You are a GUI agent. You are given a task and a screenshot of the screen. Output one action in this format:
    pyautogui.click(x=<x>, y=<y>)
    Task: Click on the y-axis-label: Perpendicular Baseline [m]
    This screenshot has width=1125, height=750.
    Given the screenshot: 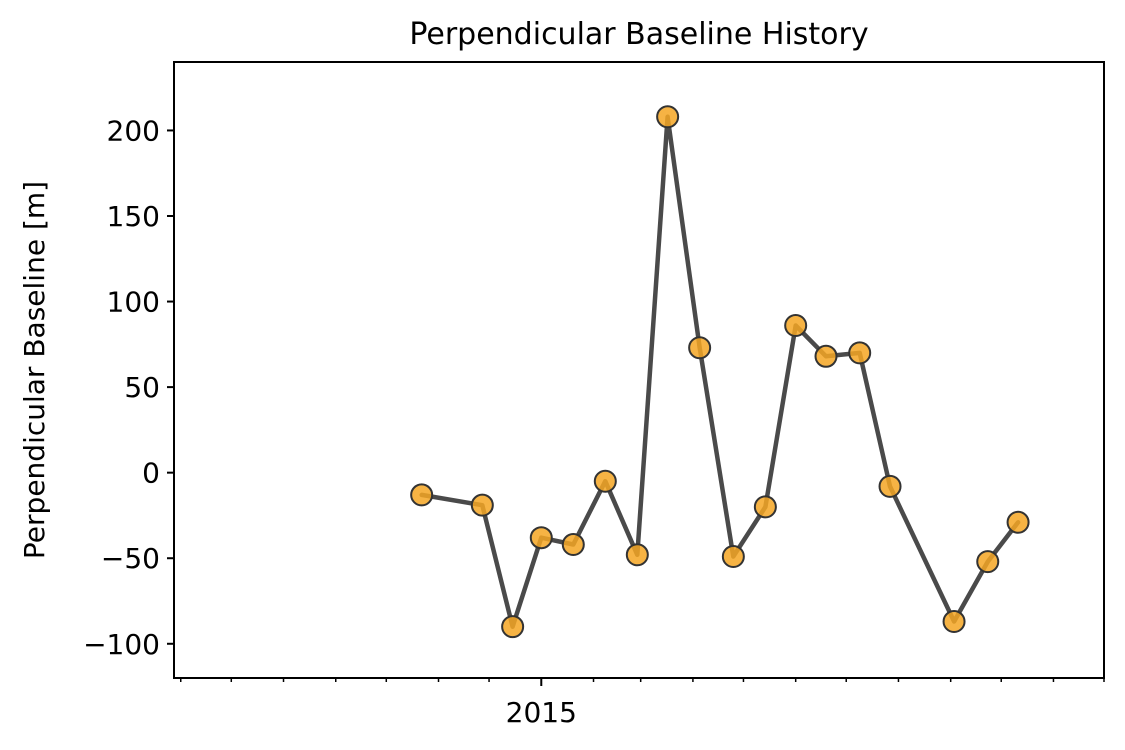 What is the action you would take?
    pyautogui.click(x=34, y=370)
    